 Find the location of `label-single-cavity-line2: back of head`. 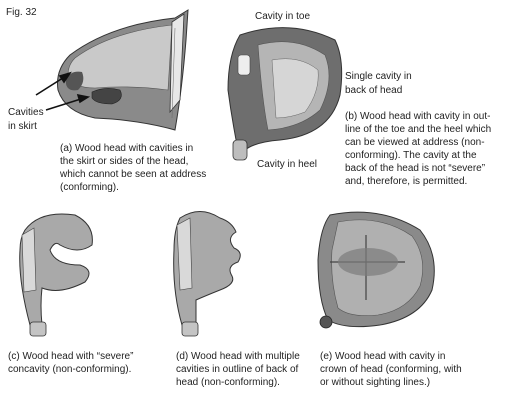

label-single-cavity-line2: back of head is located at coordinates (374, 90).